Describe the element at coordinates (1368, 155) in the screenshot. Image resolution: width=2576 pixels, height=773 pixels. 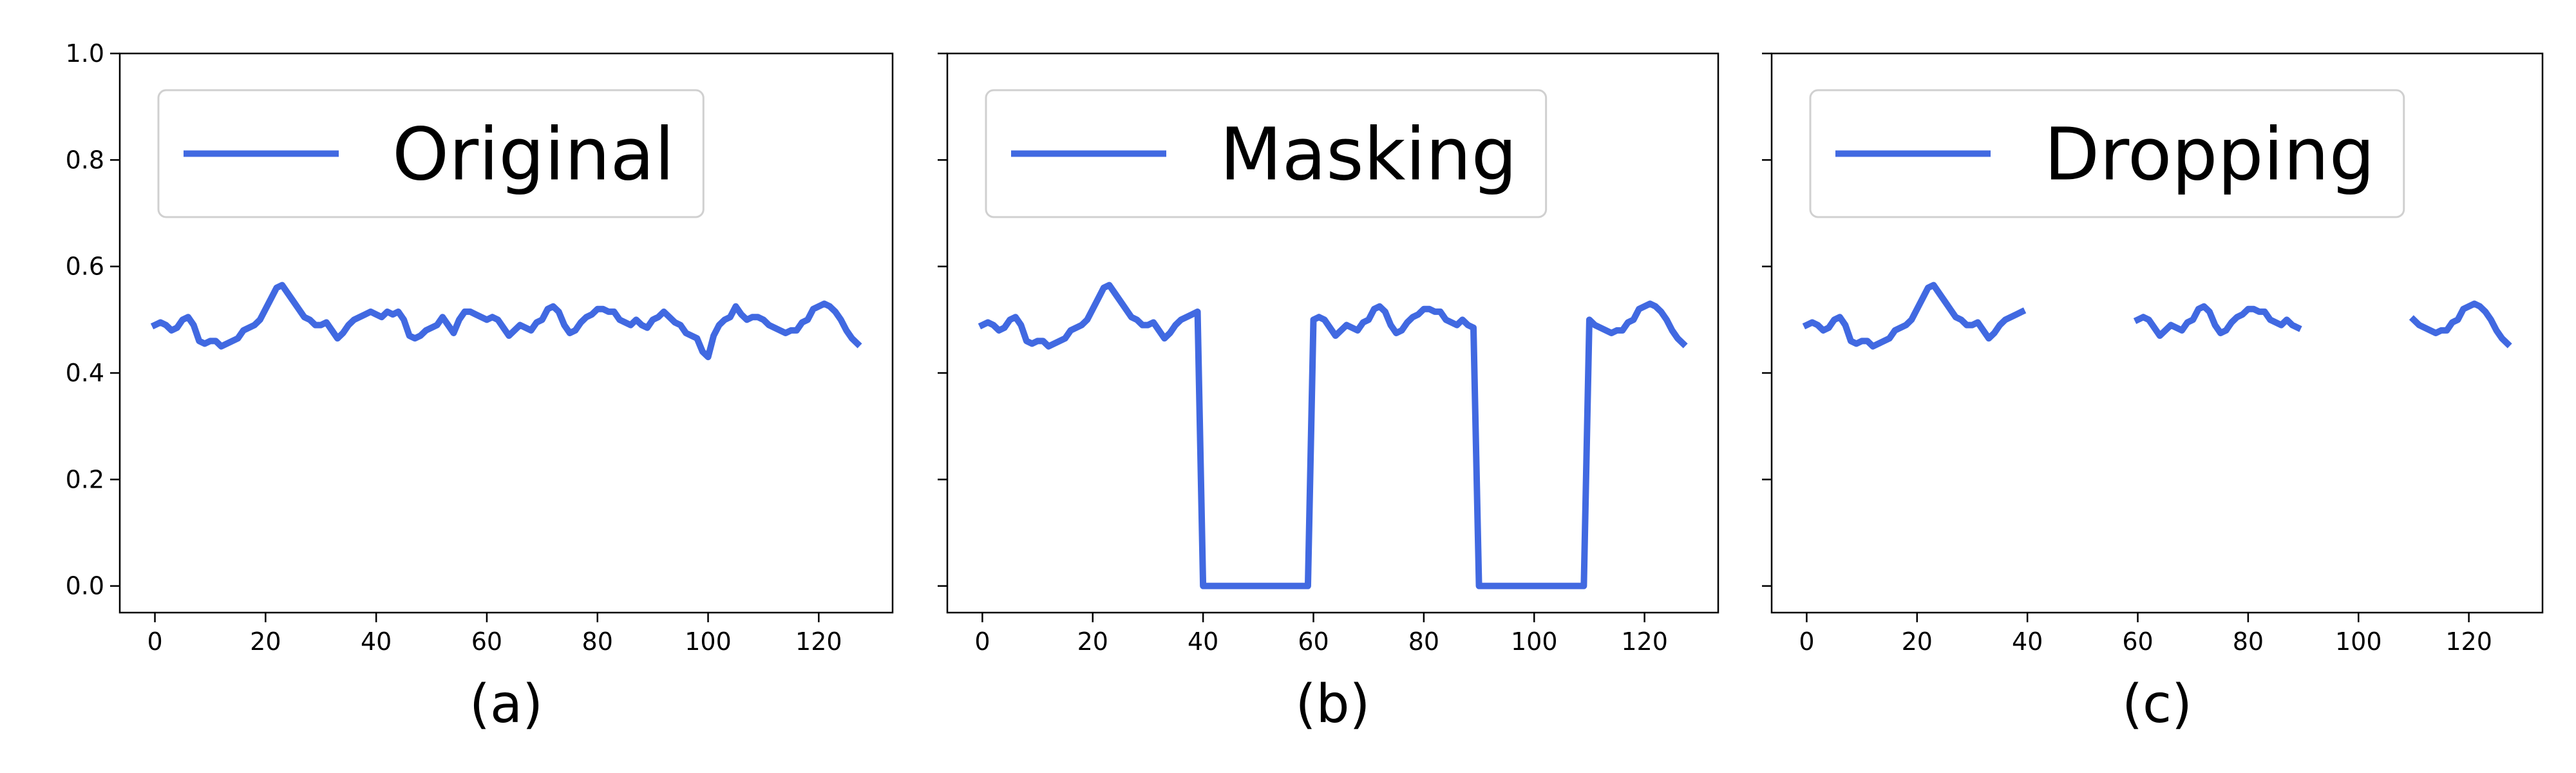
I see `legend-label: Masking` at that location.